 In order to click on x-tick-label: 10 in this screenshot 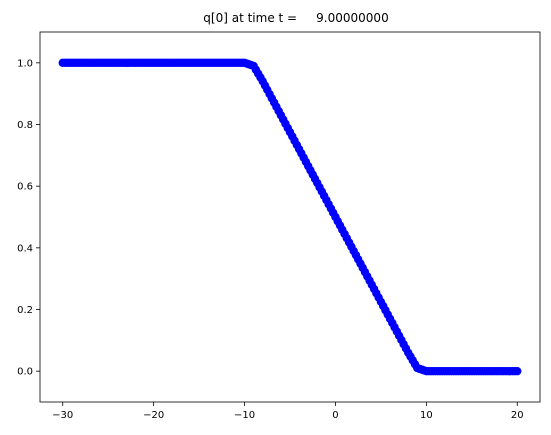, I will do `click(426, 415)`.